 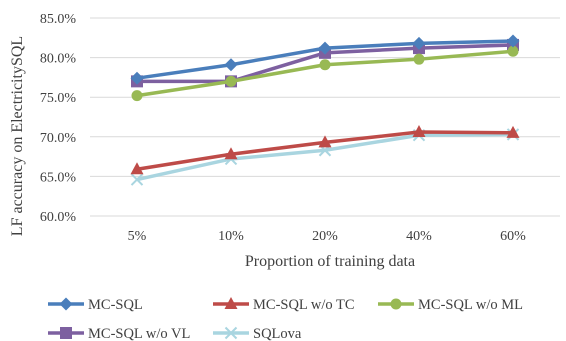 What do you see at coordinates (325, 150) in the screenshot?
I see `series-mc-sql-w-o-tc` at bounding box center [325, 150].